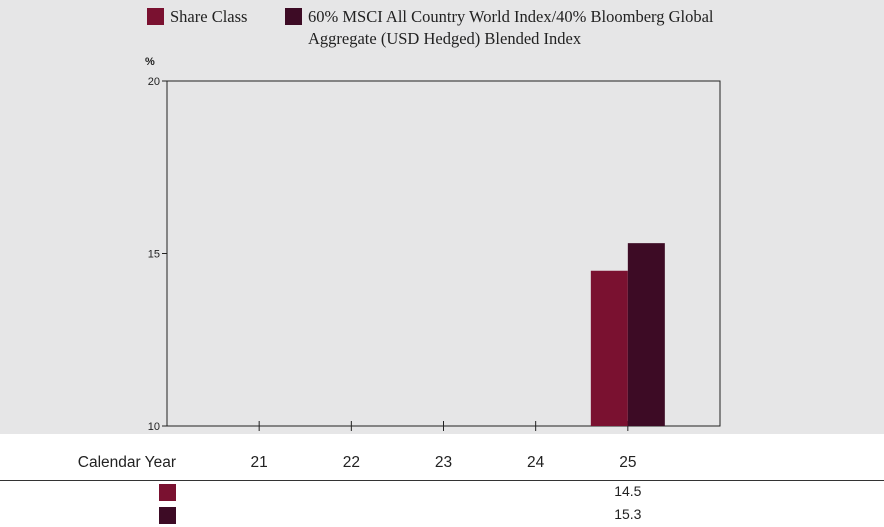  I want to click on y-axis: 10 15 20, so click(157, 254).